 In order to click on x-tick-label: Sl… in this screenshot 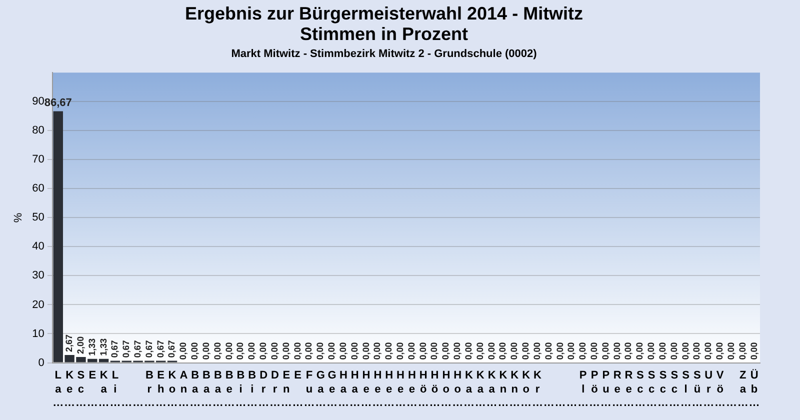, I will do `click(686, 390)`.